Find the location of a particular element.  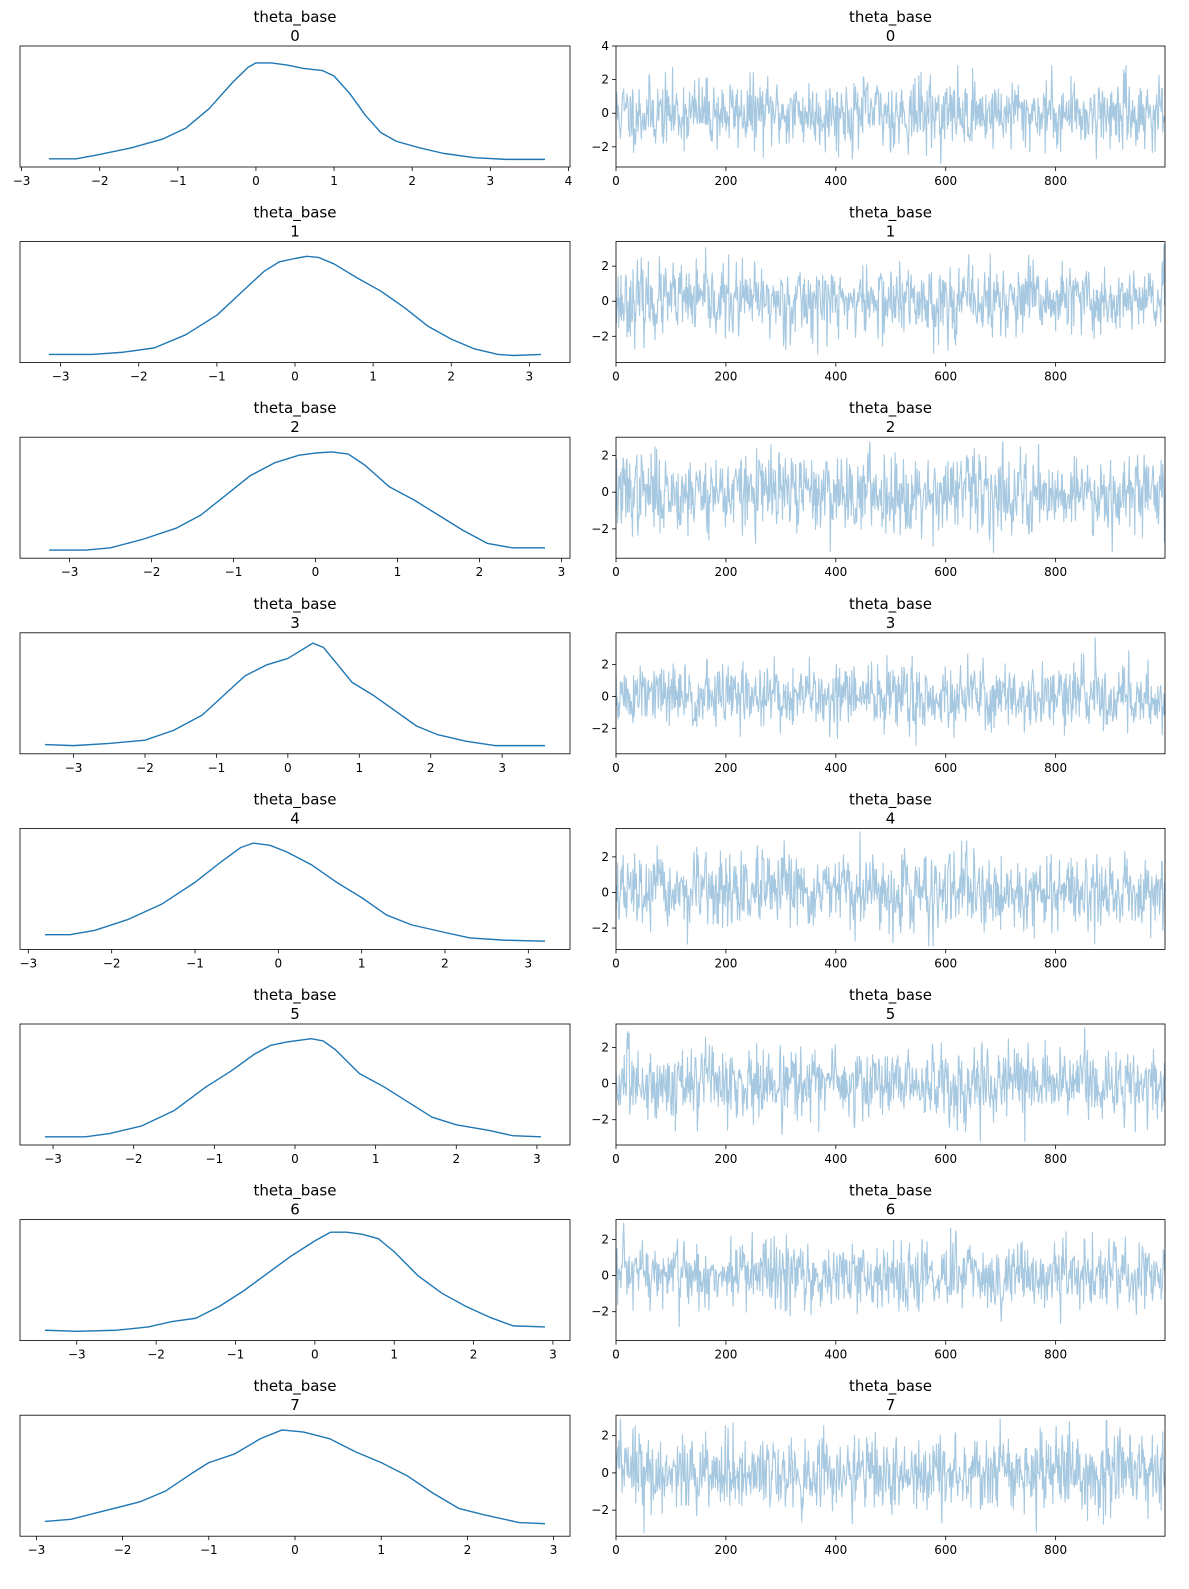

trace-index: 0 is located at coordinates (891, 36).